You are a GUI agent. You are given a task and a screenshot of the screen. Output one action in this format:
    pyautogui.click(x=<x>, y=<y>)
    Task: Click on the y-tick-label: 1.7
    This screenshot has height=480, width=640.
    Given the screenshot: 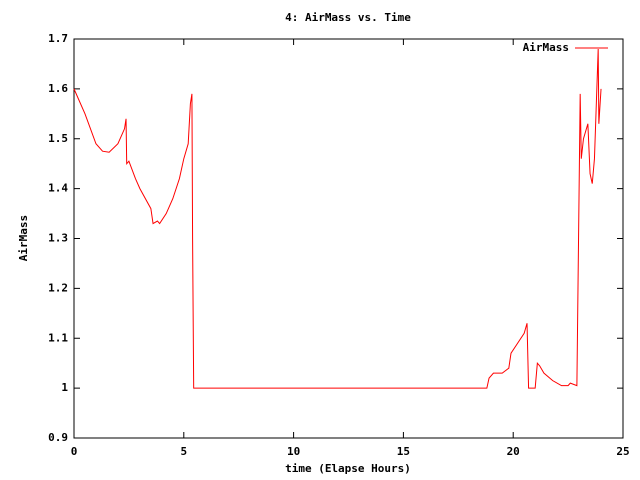 What is the action you would take?
    pyautogui.click(x=58, y=38)
    